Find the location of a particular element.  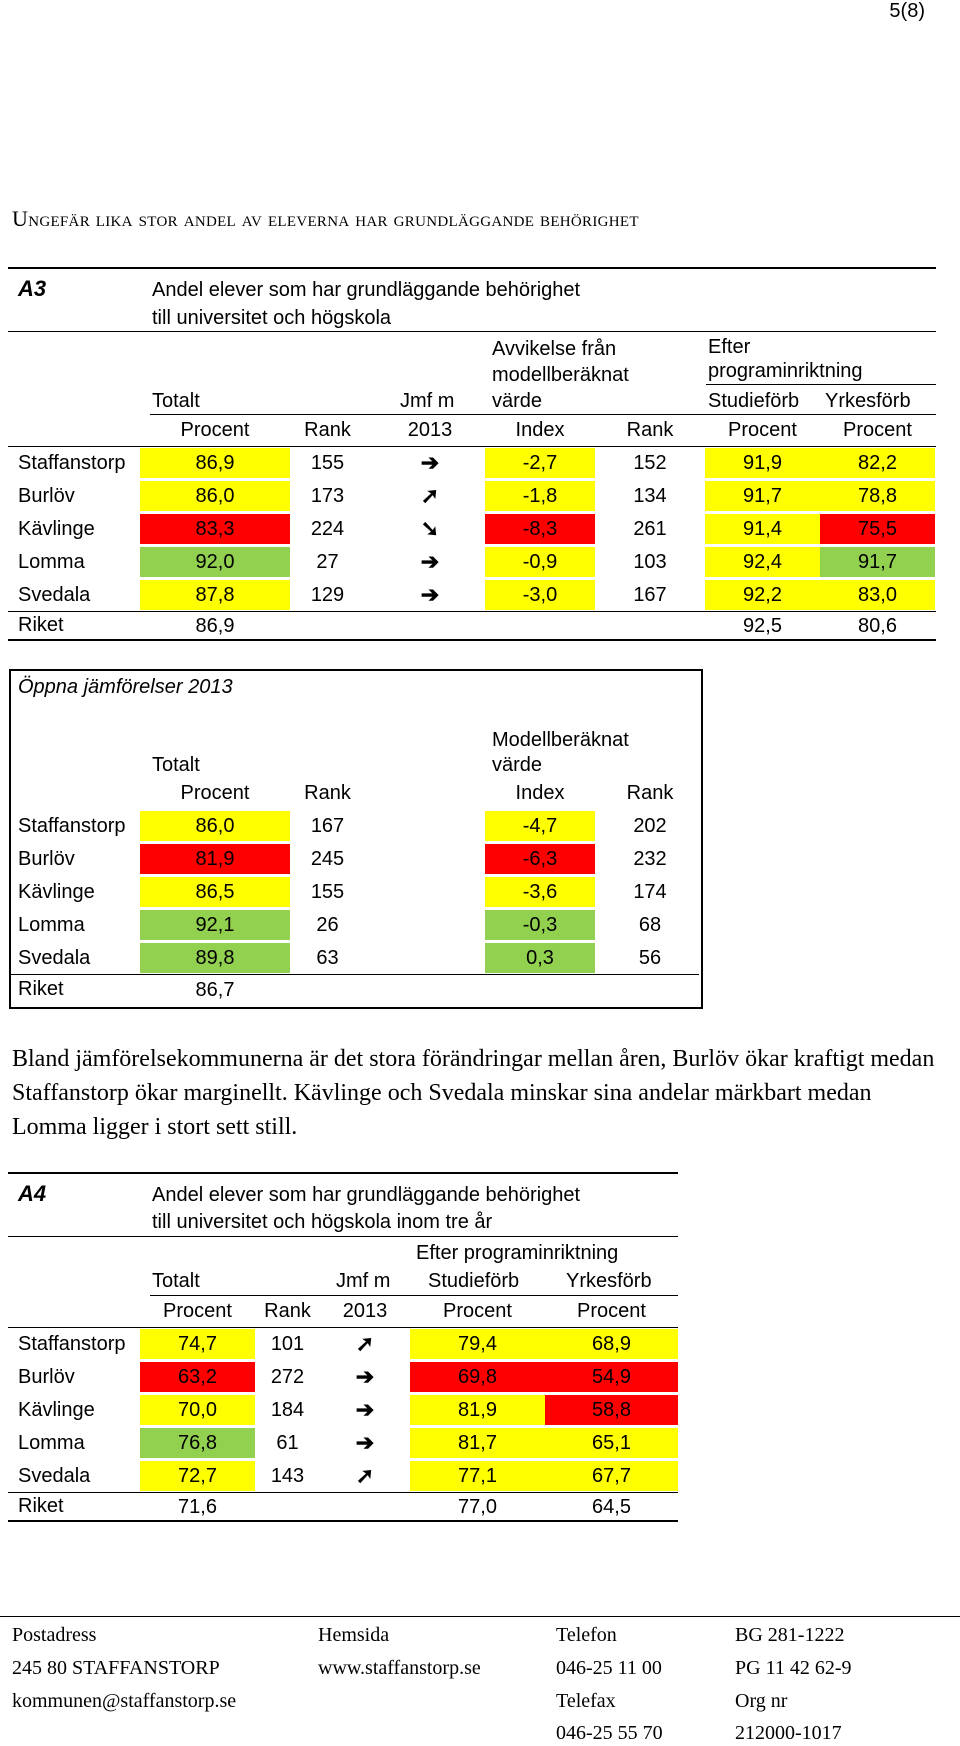

a3-bottom-rule is located at coordinates (472, 640).